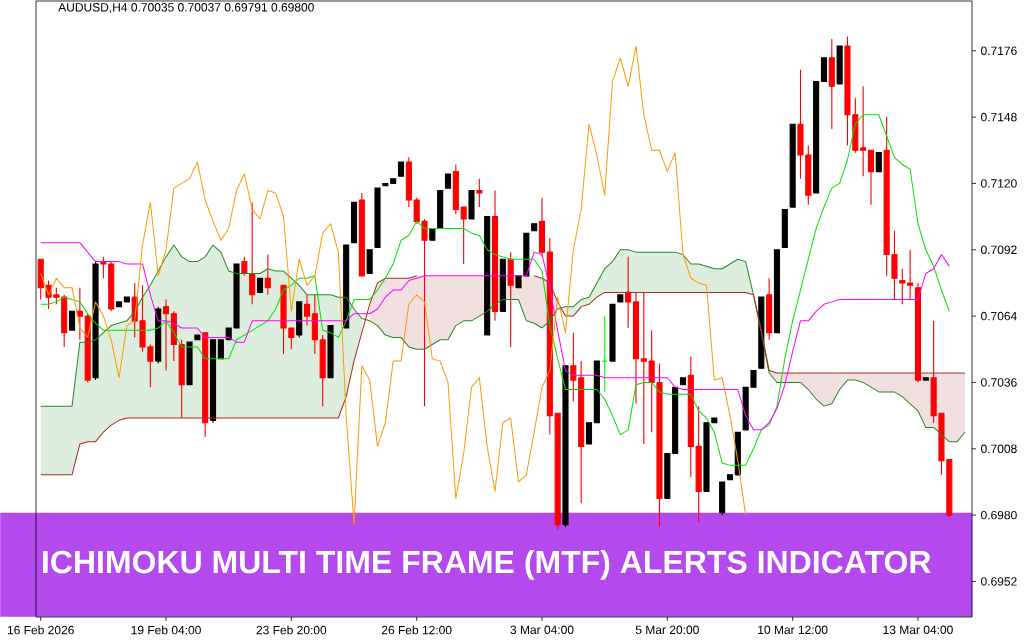 The height and width of the screenshot is (640, 1024). Describe the element at coordinates (40, 630) in the screenshot. I see `x-tick-label: 16 Feb 2026` at that location.